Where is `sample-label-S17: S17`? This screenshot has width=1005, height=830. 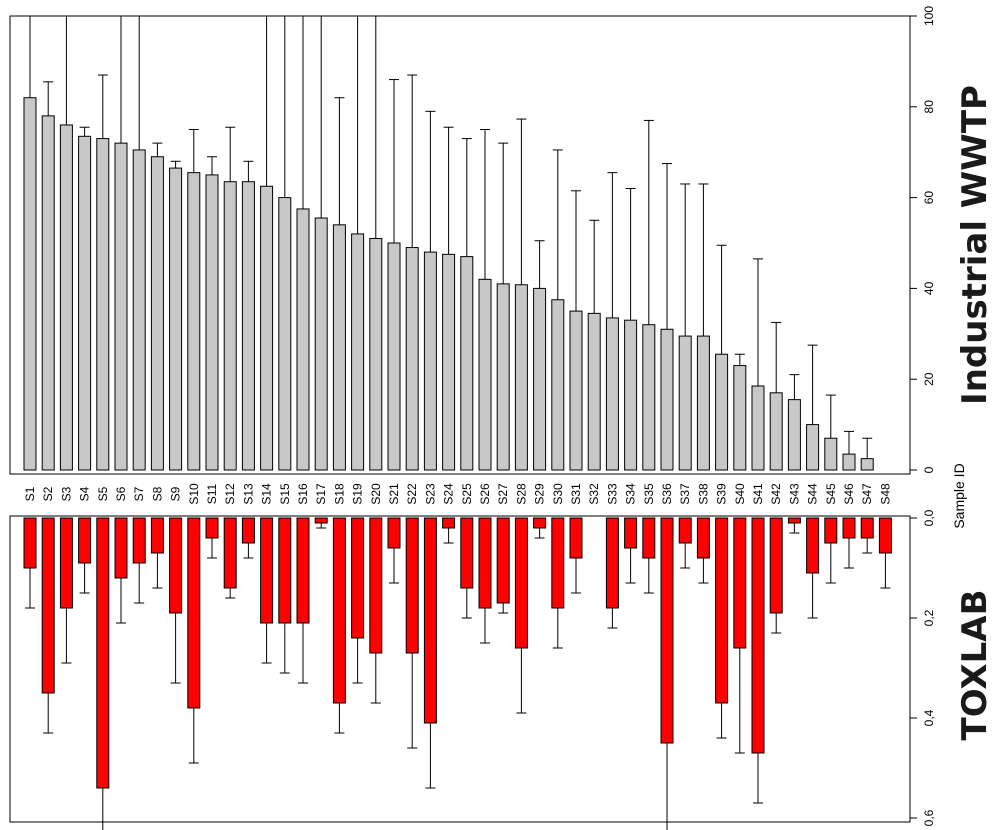 sample-label-S17: S17 is located at coordinates (321, 494).